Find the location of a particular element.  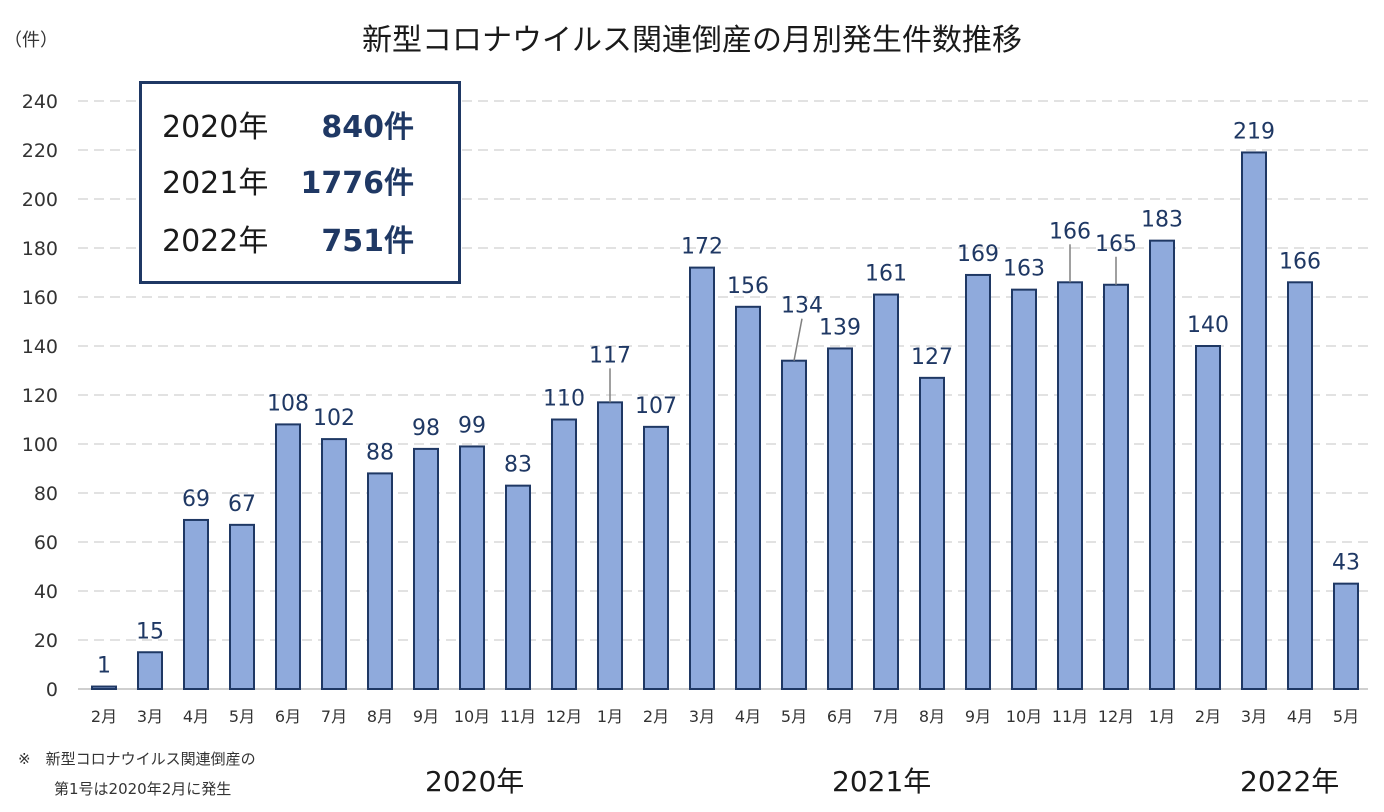

y-tick-label: 40 is located at coordinates (46, 592).